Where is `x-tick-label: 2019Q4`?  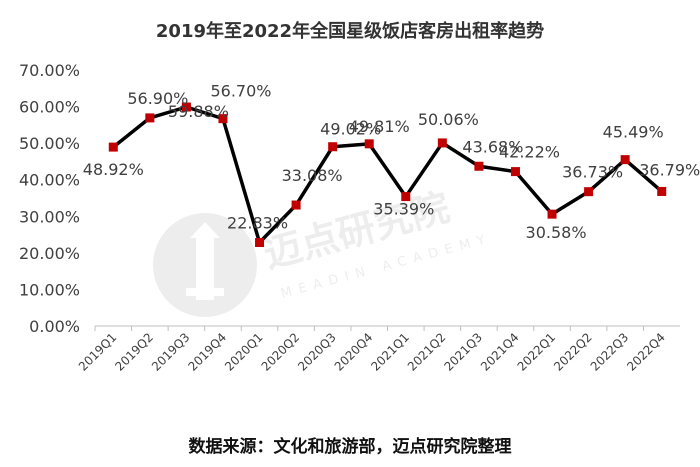
x-tick-label: 2019Q4 is located at coordinates (208, 352).